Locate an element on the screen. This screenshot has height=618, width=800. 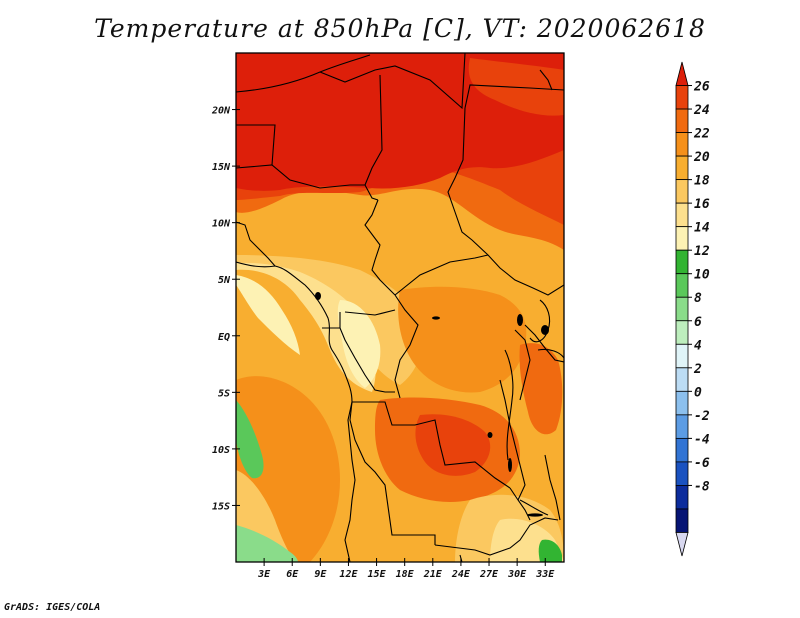
lon-tick-label: 24E is located at coordinates (461, 574).